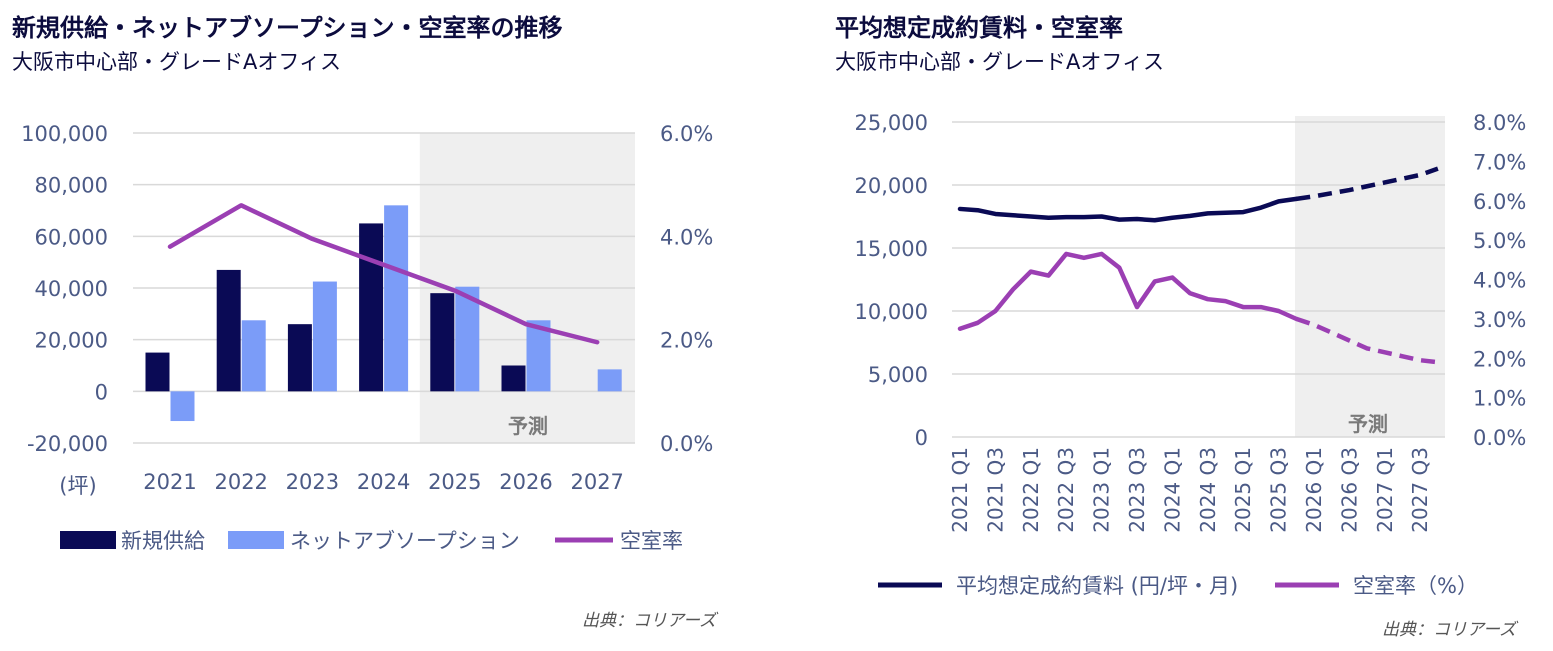  Describe the element at coordinates (88, 540) in the screenshot. I see `legend-swatch-supply` at that location.